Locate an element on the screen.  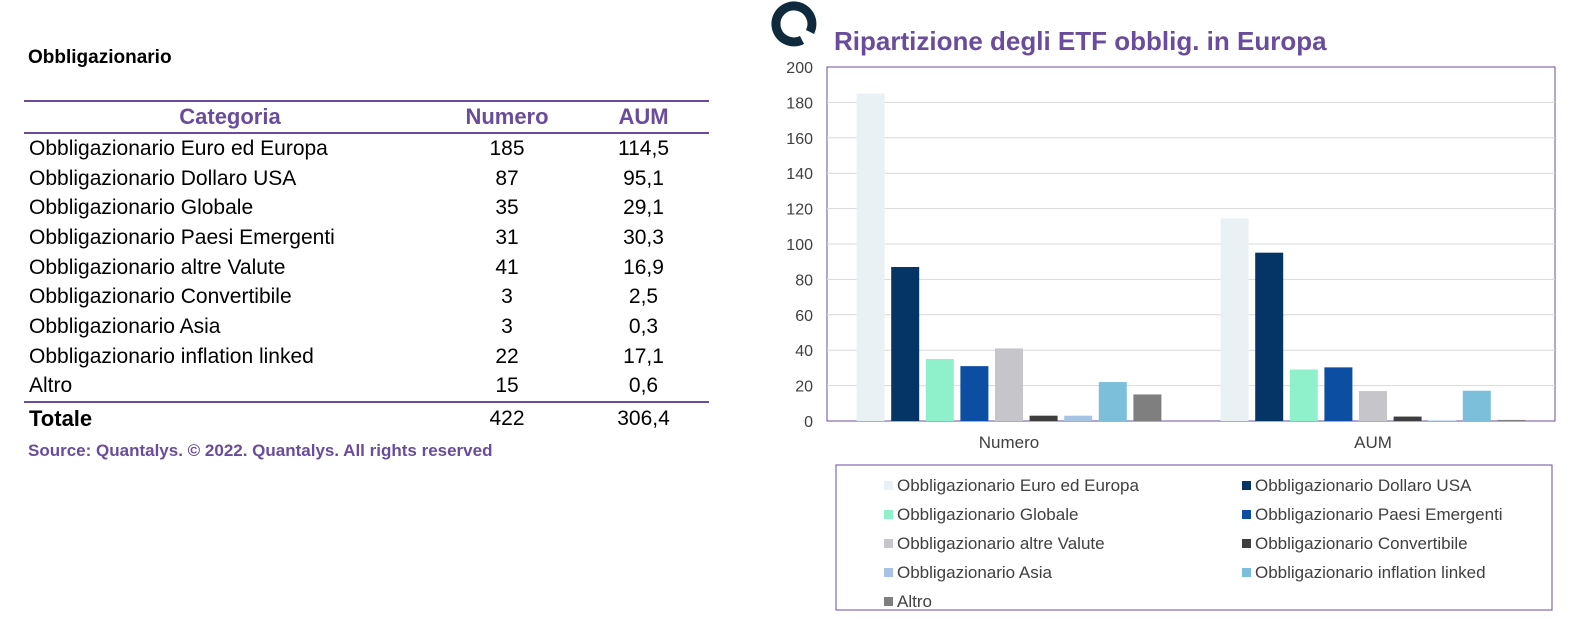
cell-aum: 114,5 is located at coordinates (643, 148).